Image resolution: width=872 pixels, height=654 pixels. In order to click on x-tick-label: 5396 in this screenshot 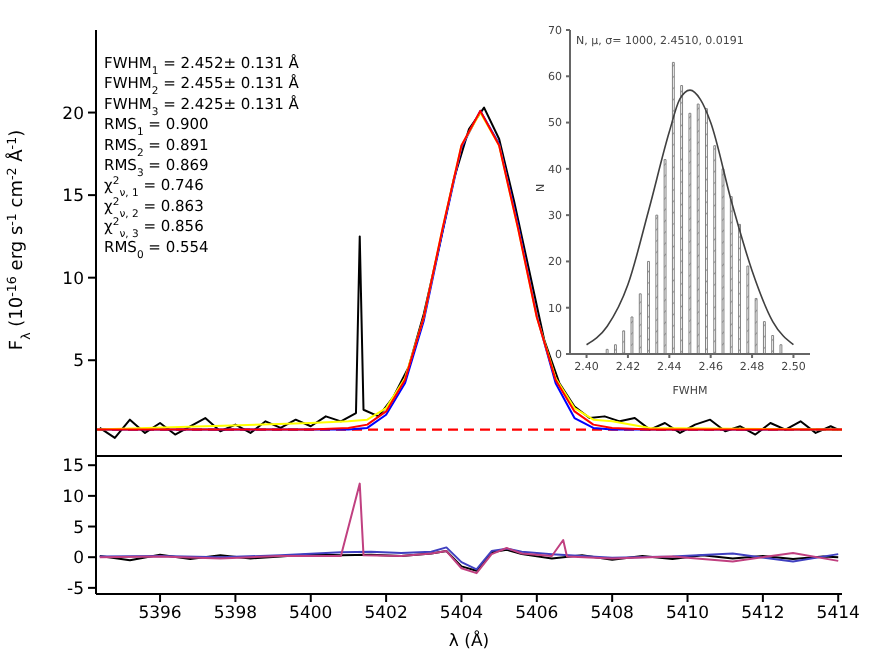, I will do `click(160, 614)`.